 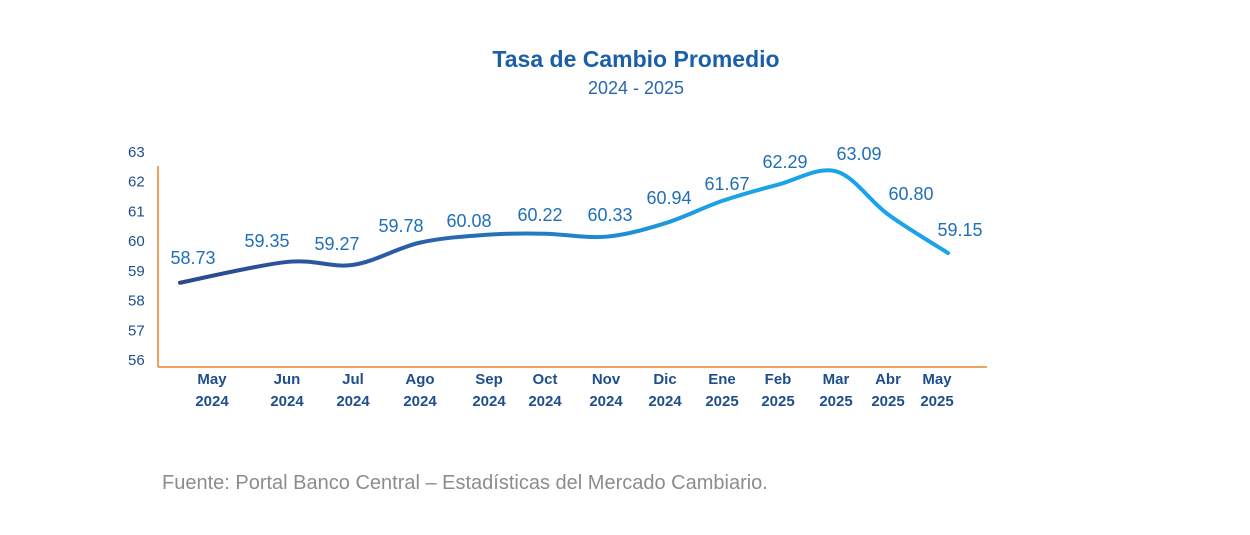 What do you see at coordinates (136, 271) in the screenshot?
I see `y-tick-label: 59` at bounding box center [136, 271].